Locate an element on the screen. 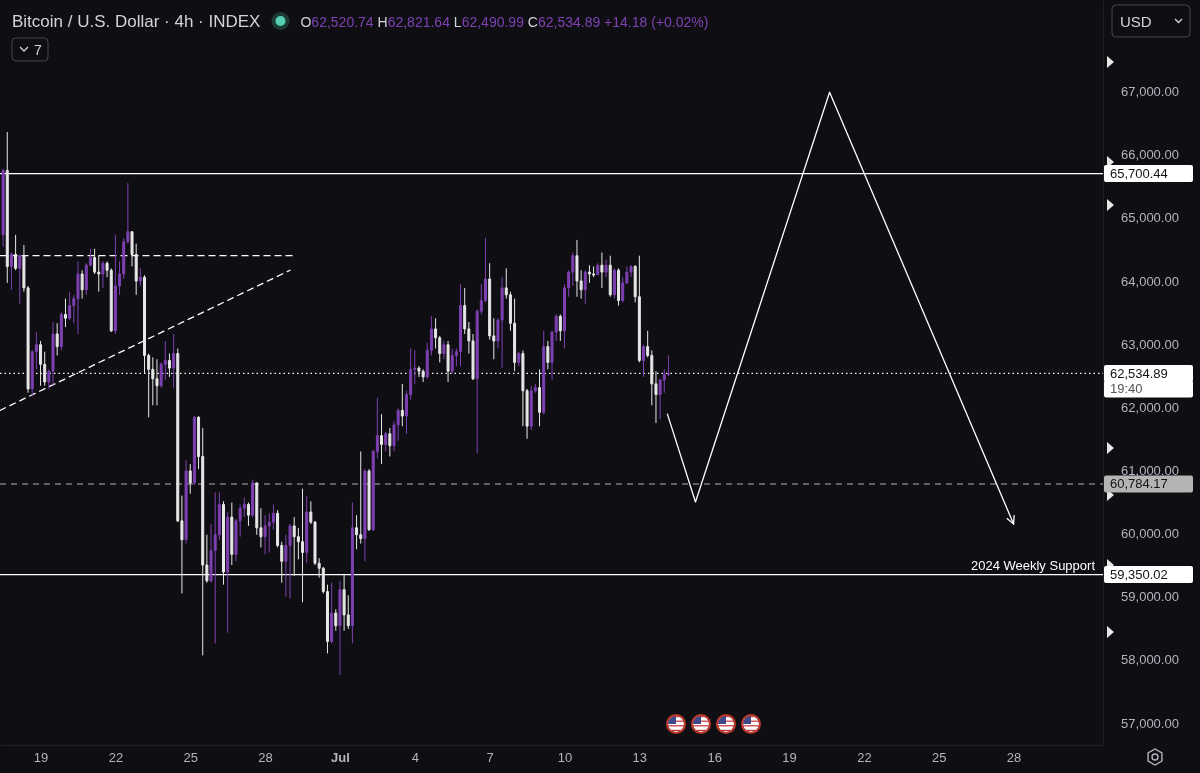 This screenshot has height=773, width=1200. text: Bitcoin / U.S. Dollar · 4h · INDEX is located at coordinates (136, 21).